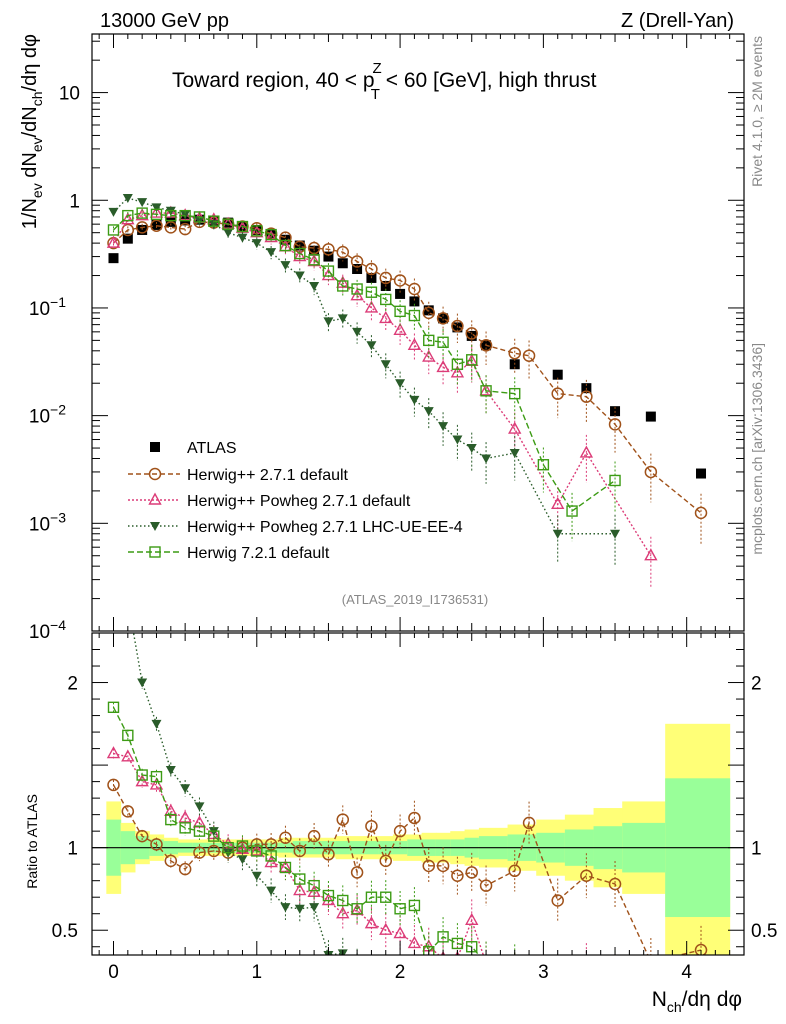  What do you see at coordinates (697, 1001) in the screenshot?
I see `xlabel: Nch/dη dφ` at bounding box center [697, 1001].